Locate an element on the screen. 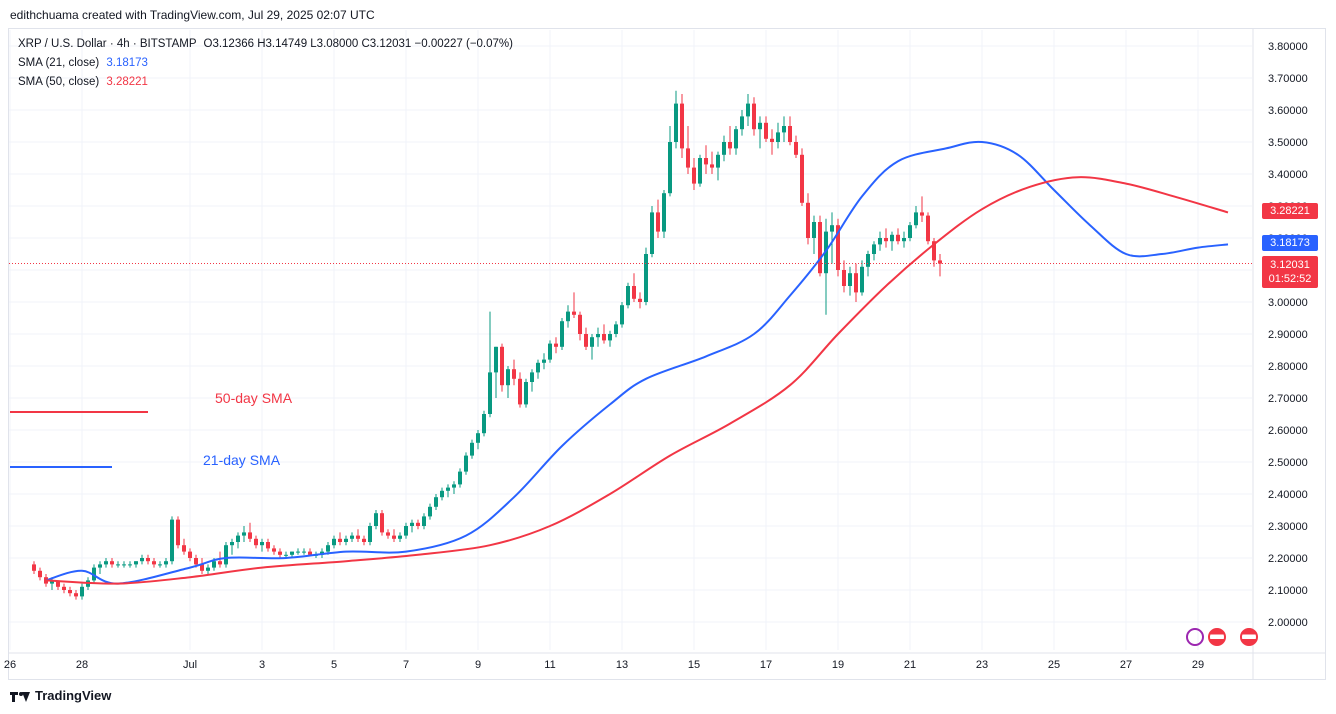 The height and width of the screenshot is (714, 1336). x-tick-label: 7 is located at coordinates (406, 665).